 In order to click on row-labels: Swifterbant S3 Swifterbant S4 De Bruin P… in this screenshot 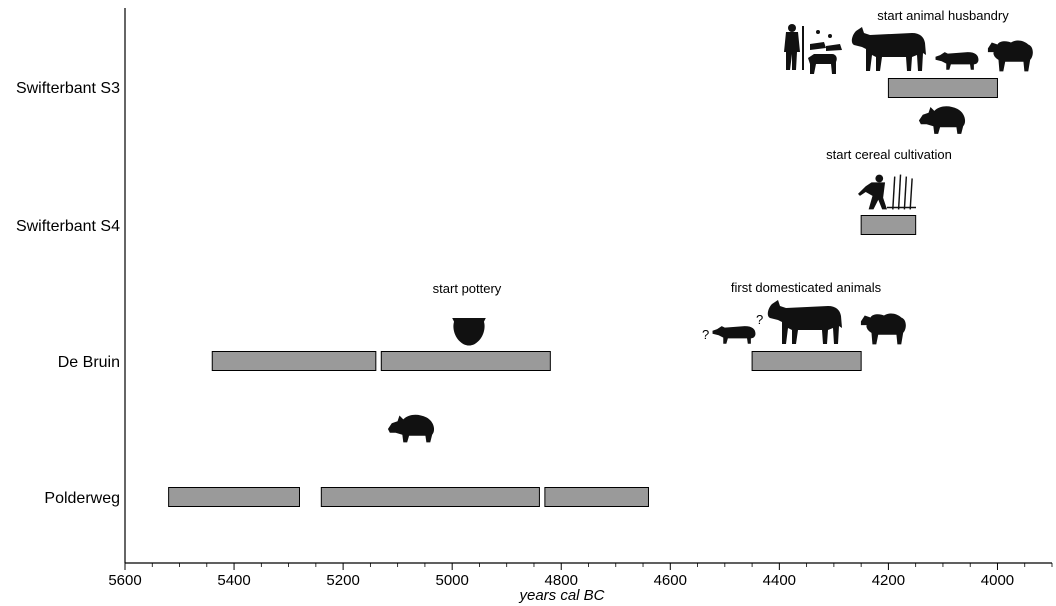, I will do `click(68, 293)`.